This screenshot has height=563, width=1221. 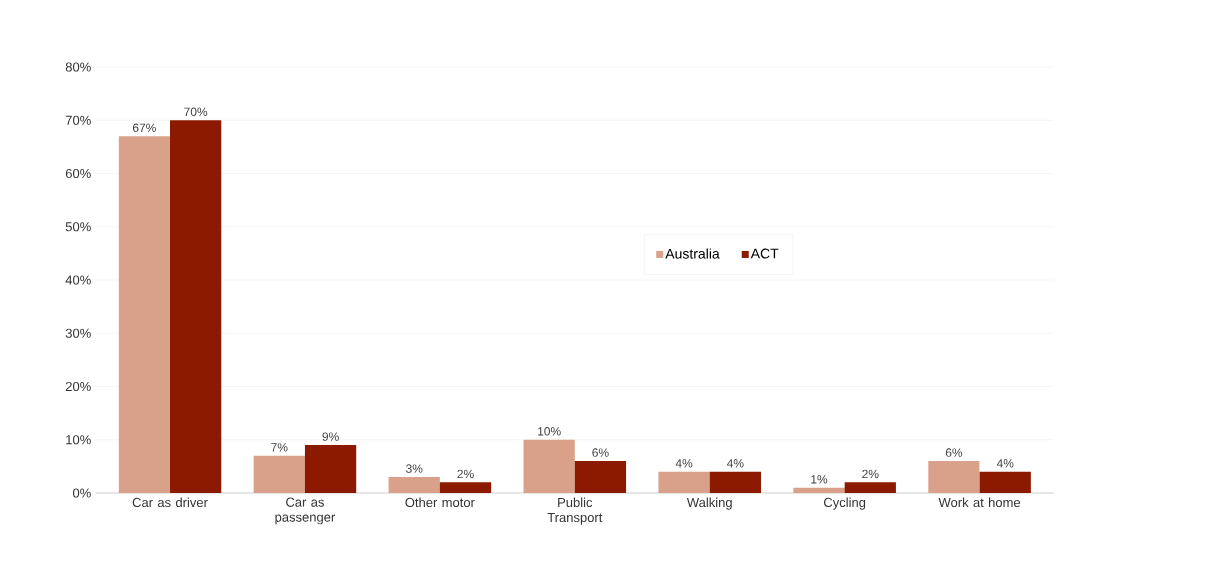 What do you see at coordinates (78, 280) in the screenshot?
I see `y-tick-label: 40%` at bounding box center [78, 280].